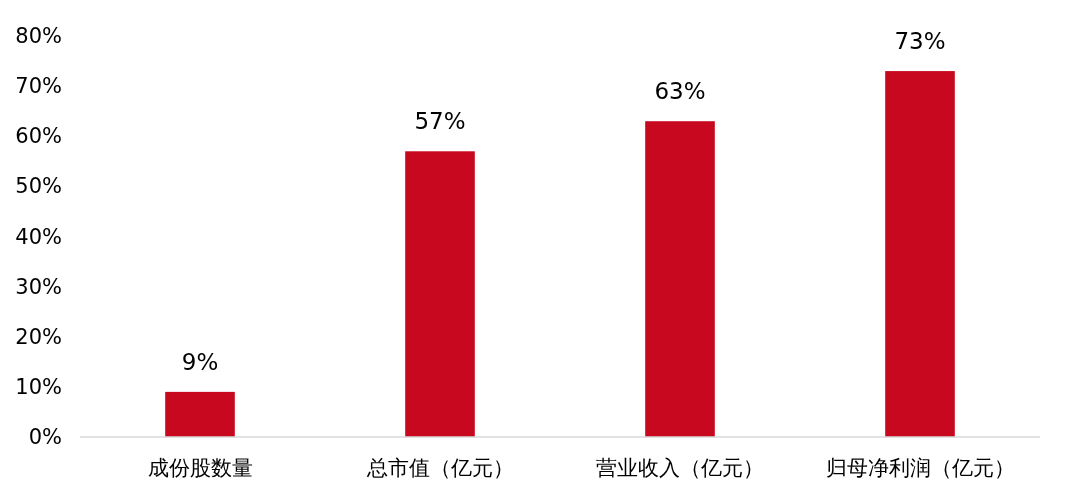 Image resolution: width=1080 pixels, height=495 pixels. What do you see at coordinates (440, 121) in the screenshot?
I see `data-label: 57%` at bounding box center [440, 121].